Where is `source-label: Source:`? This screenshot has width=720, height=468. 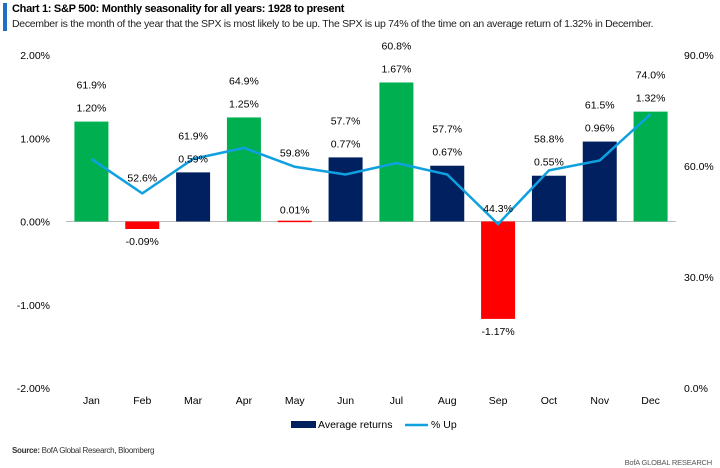
source-label: Source: is located at coordinates (26, 450).